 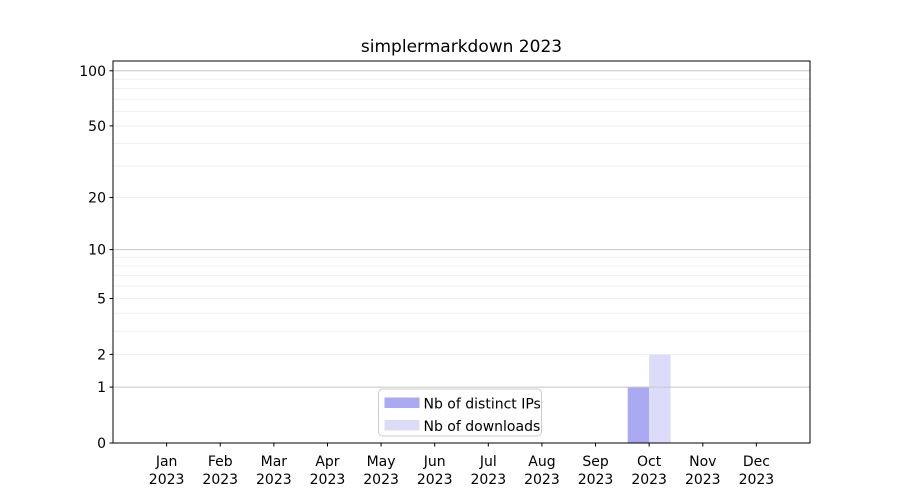 What do you see at coordinates (101, 444) in the screenshot?
I see `y-tick-label: 0` at bounding box center [101, 444].